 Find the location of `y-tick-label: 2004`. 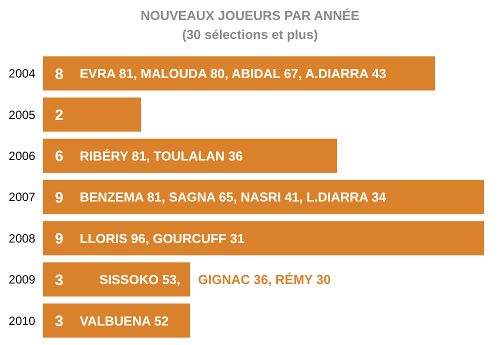

y-tick-label: 2004 is located at coordinates (22, 73).